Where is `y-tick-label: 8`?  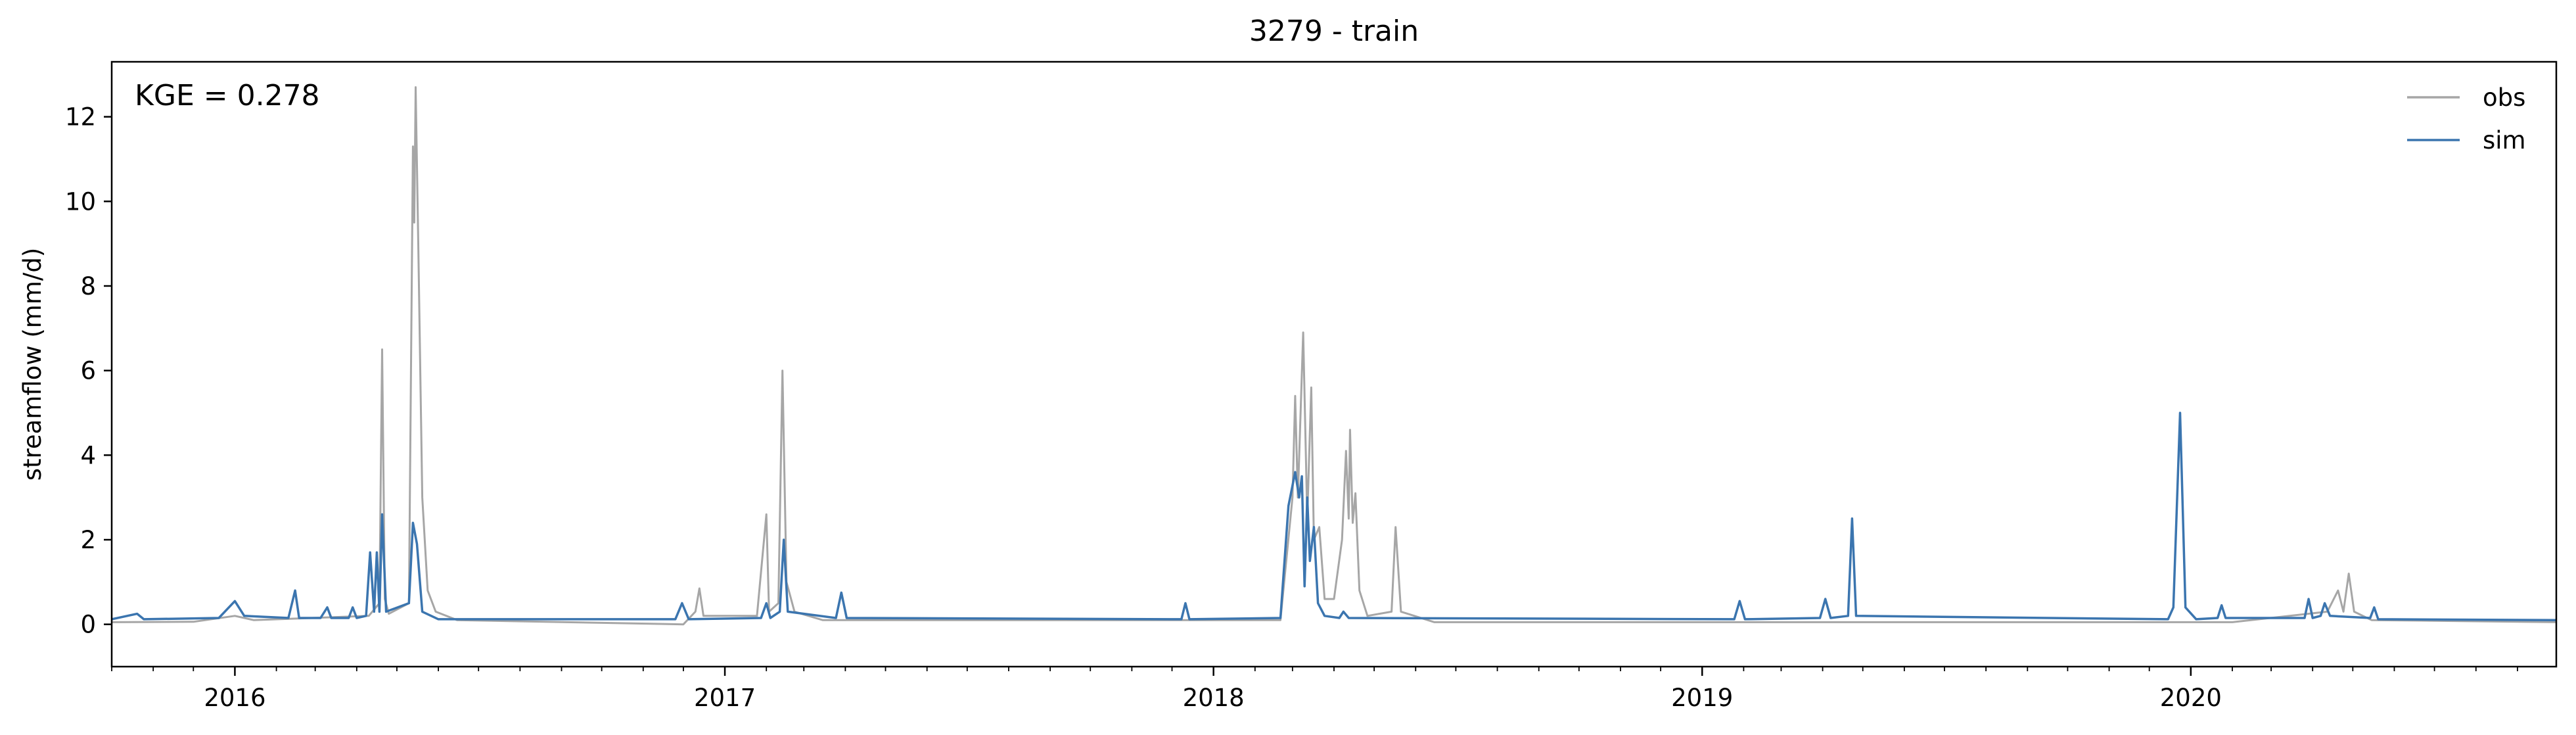 y-tick-label: 8 is located at coordinates (88, 286).